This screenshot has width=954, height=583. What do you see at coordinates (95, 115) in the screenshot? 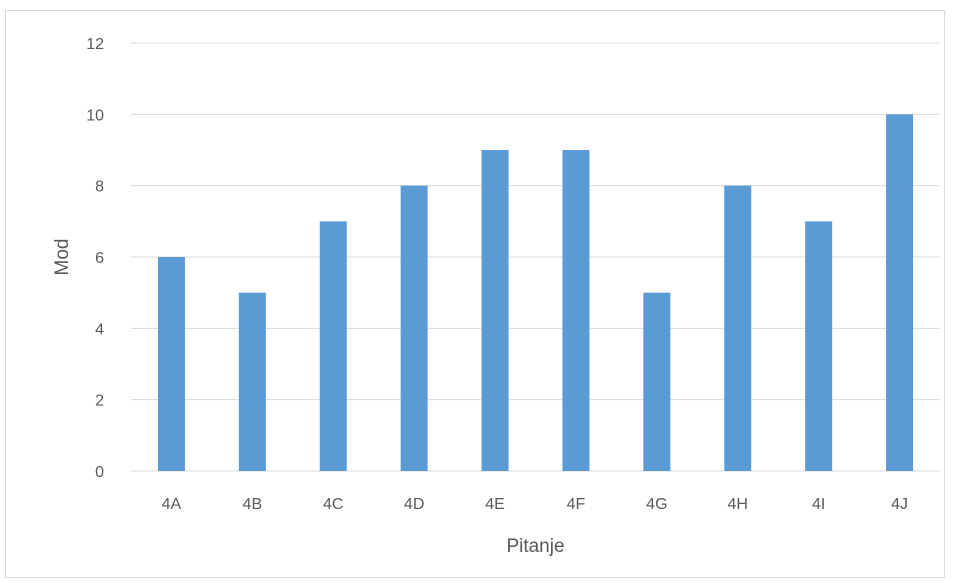
I see `y-tick-label: 10` at bounding box center [95, 115].